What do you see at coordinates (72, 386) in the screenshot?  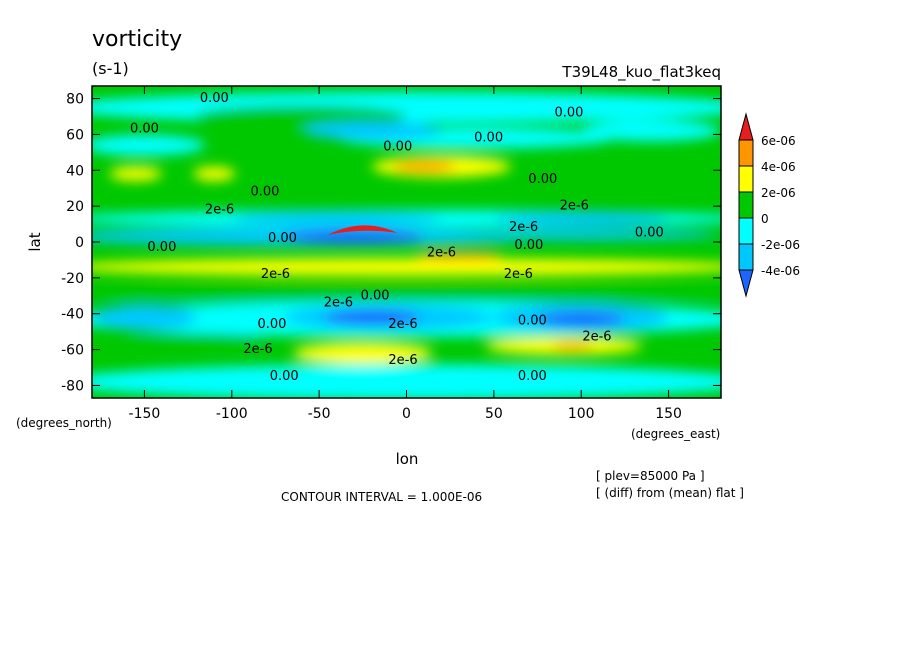 I see `y-tick-label: -80` at bounding box center [72, 386].